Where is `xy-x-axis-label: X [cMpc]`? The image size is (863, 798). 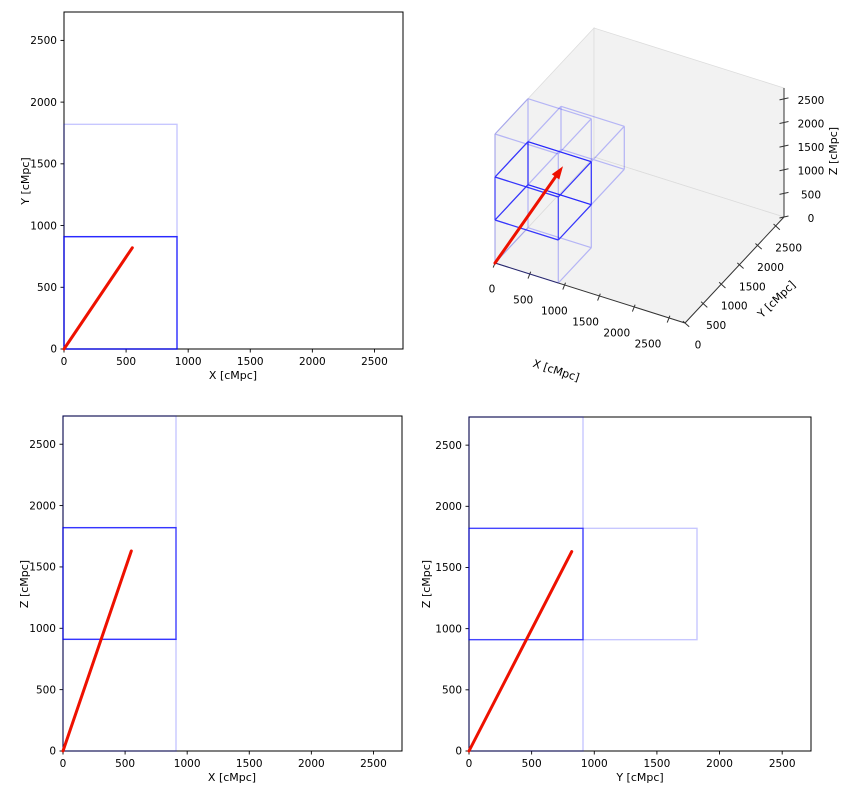 xy-x-axis-label: X [cMpc] is located at coordinates (233, 375).